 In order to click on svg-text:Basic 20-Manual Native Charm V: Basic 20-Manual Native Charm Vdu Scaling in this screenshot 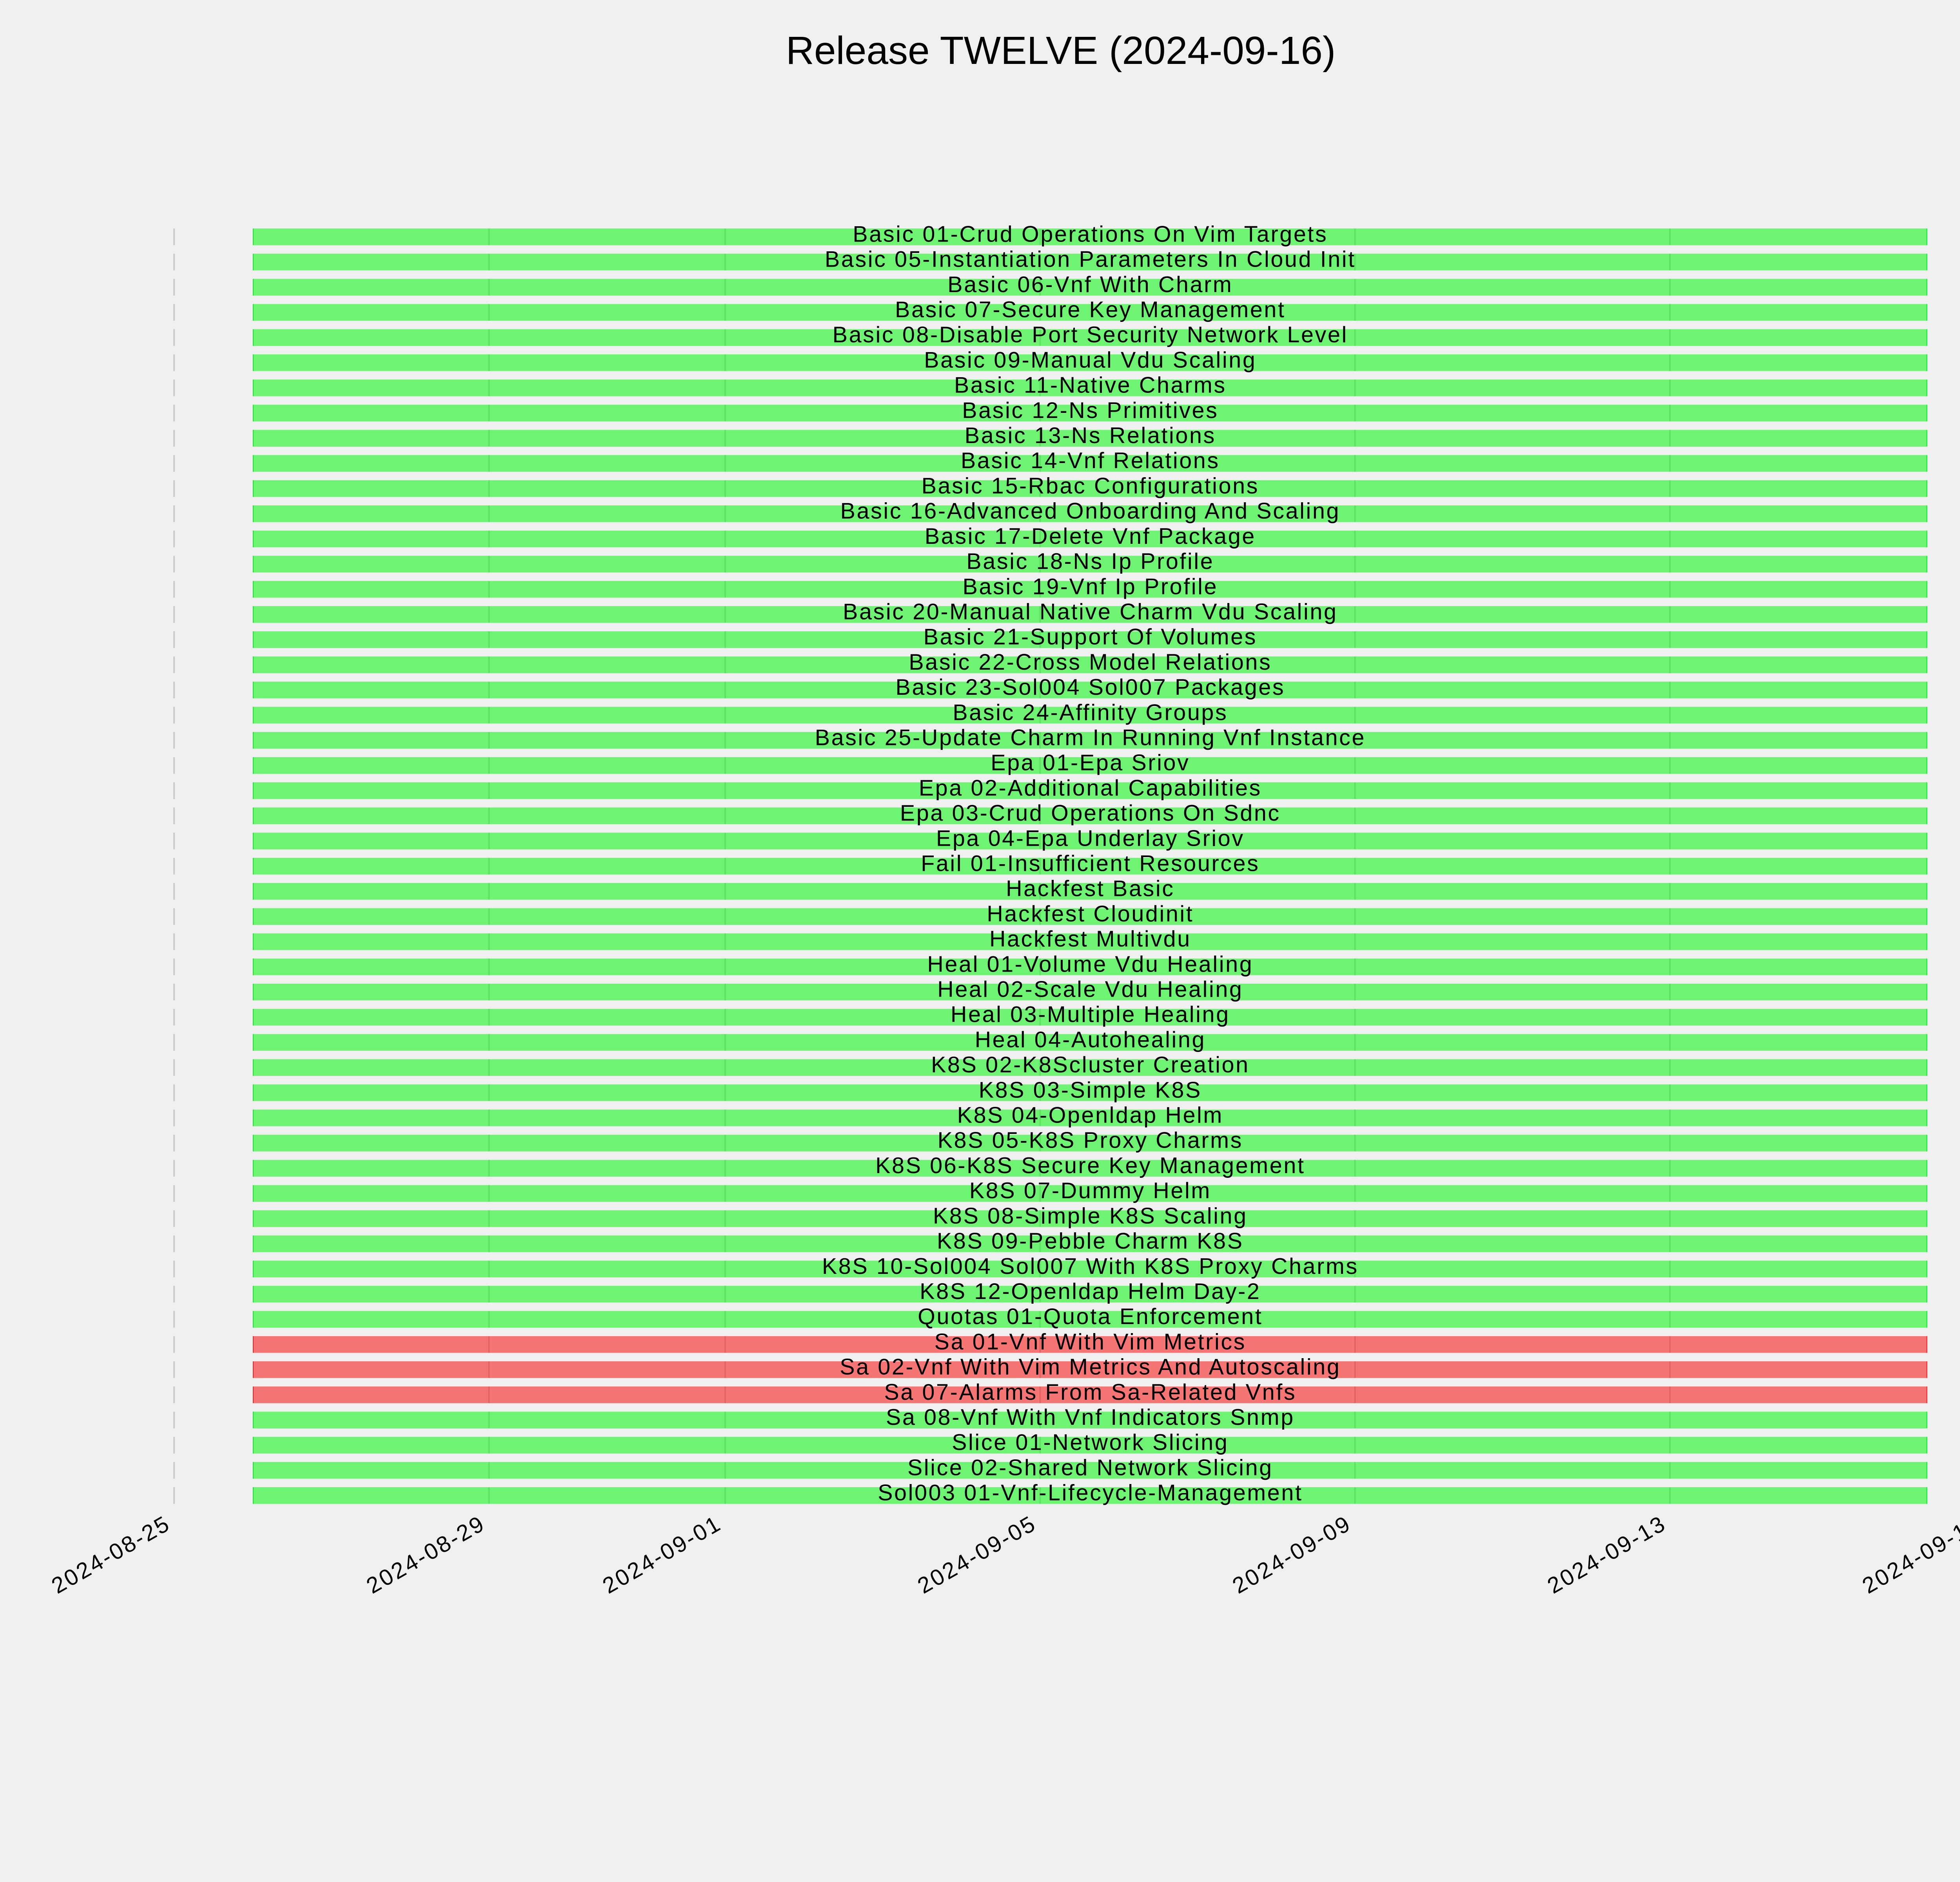, I will do `click(1090, 612)`.